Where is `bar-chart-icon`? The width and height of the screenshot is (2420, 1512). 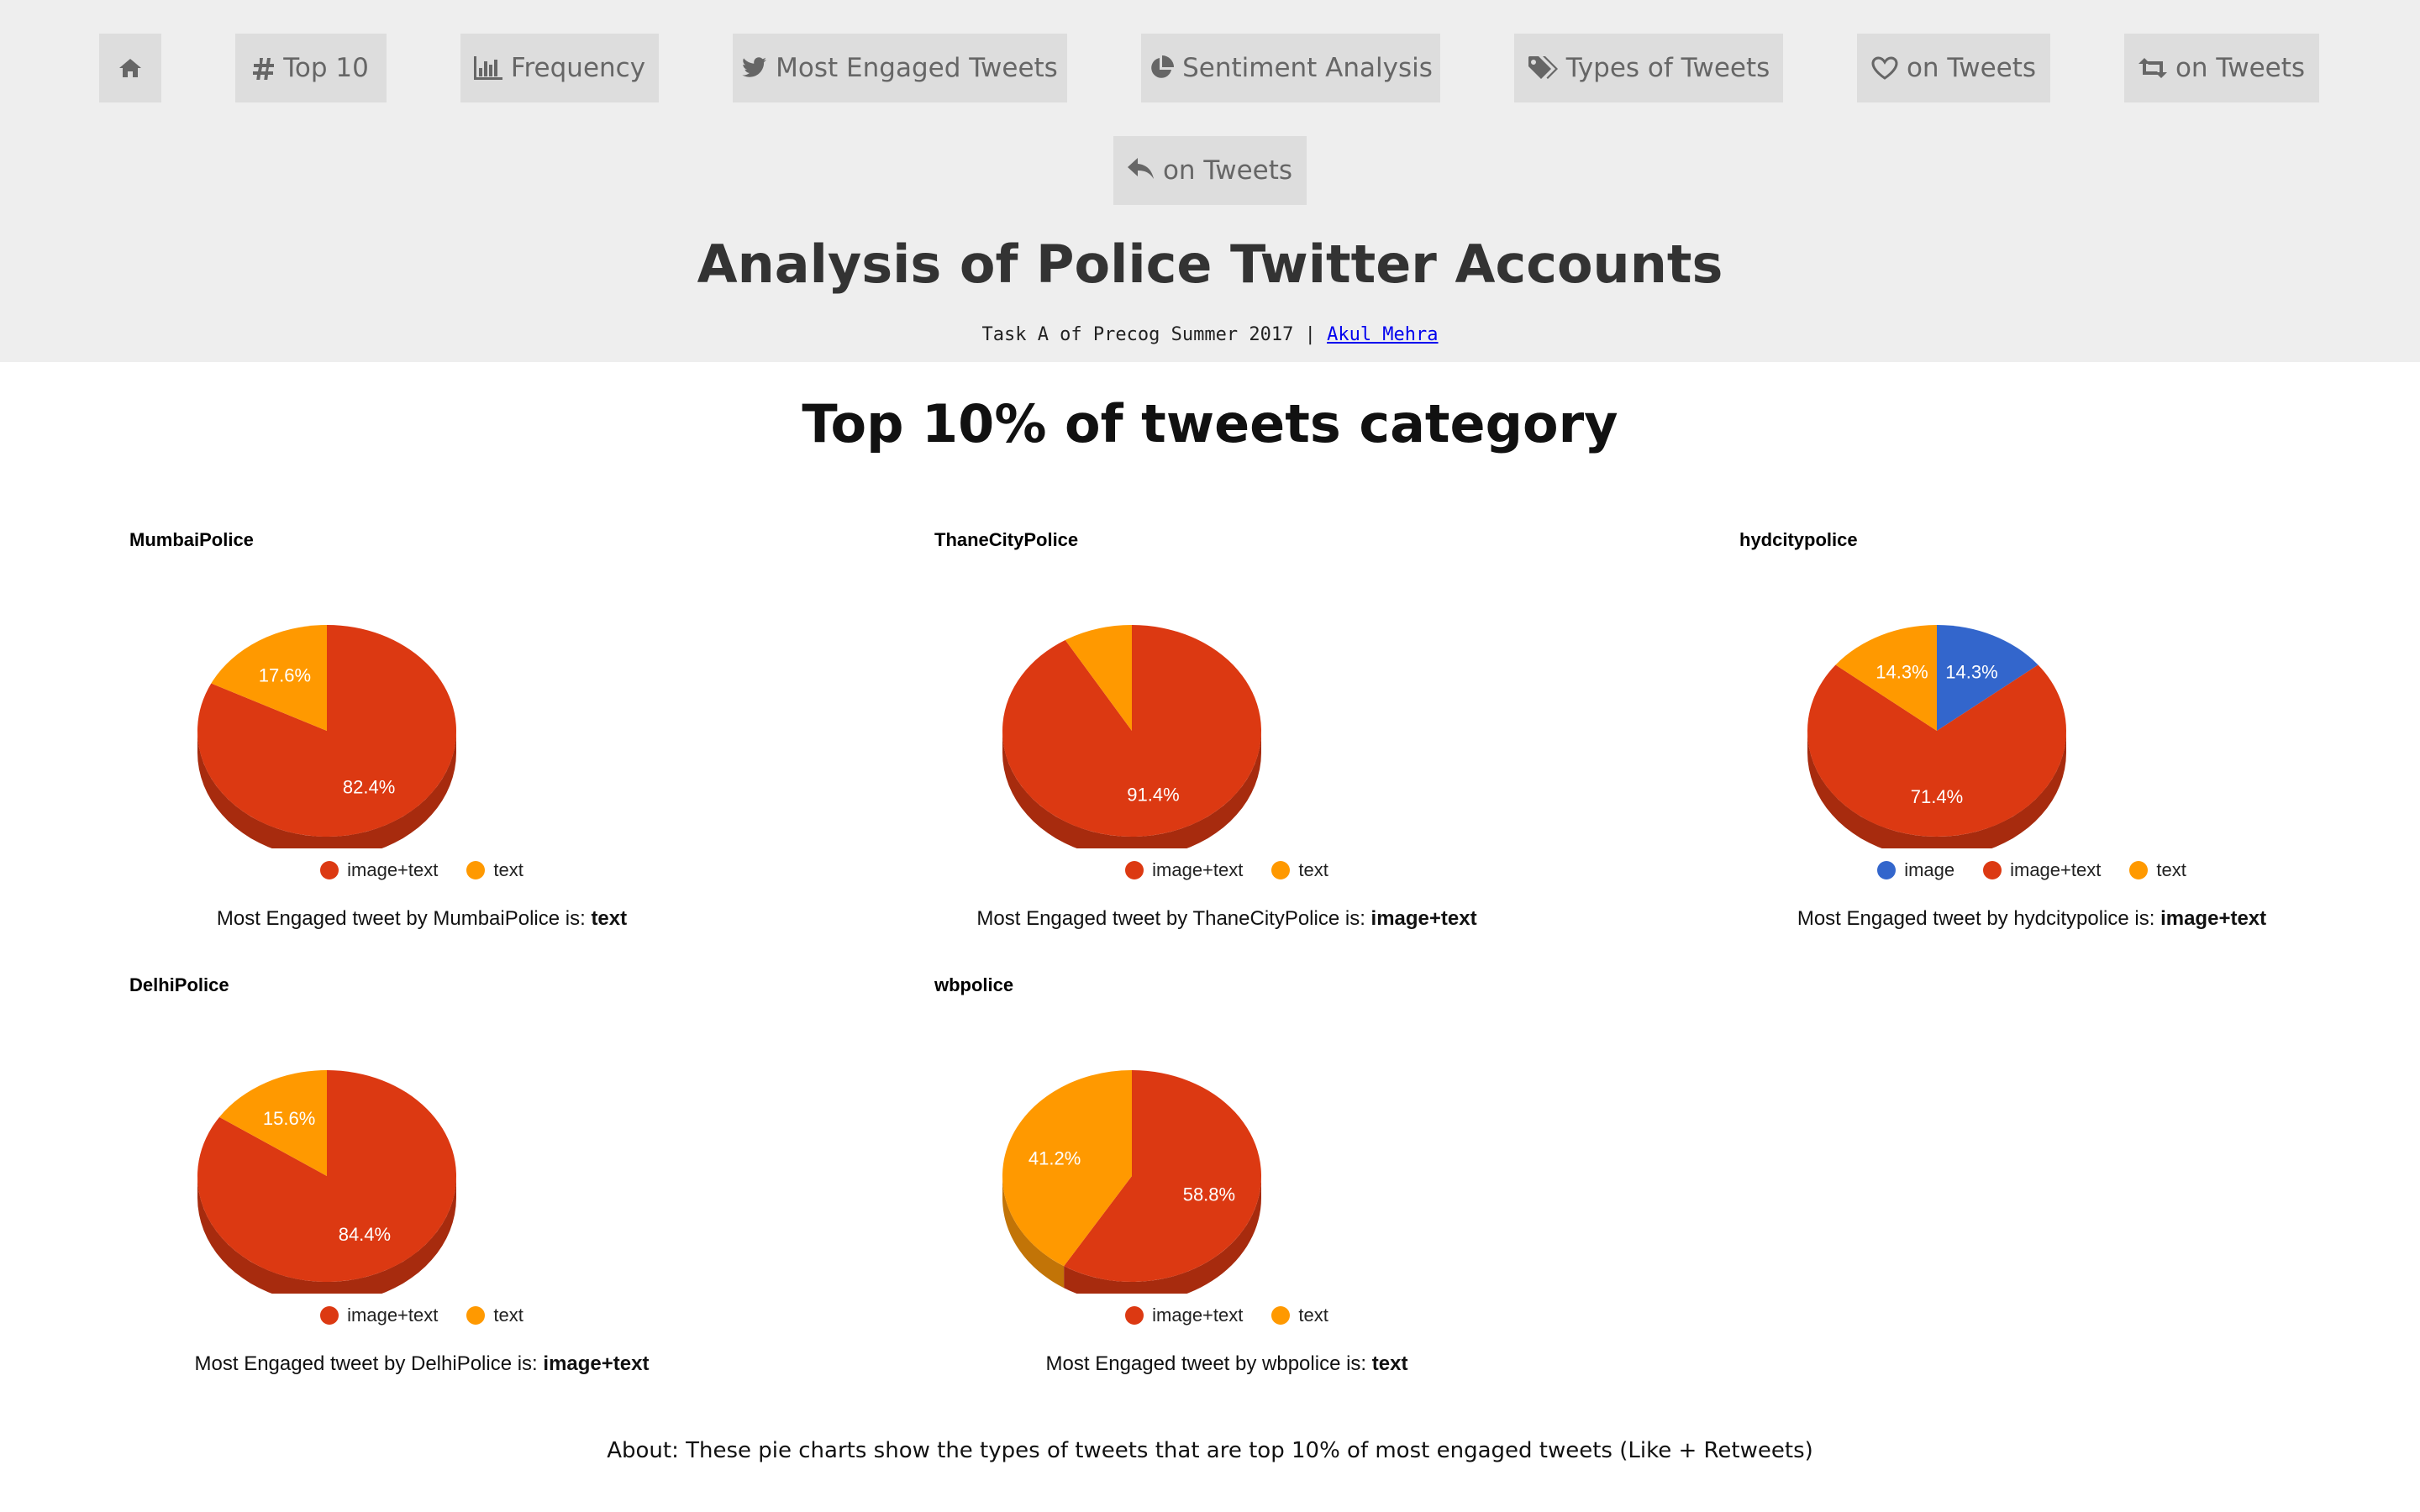
bar-chart-icon is located at coordinates (487, 68).